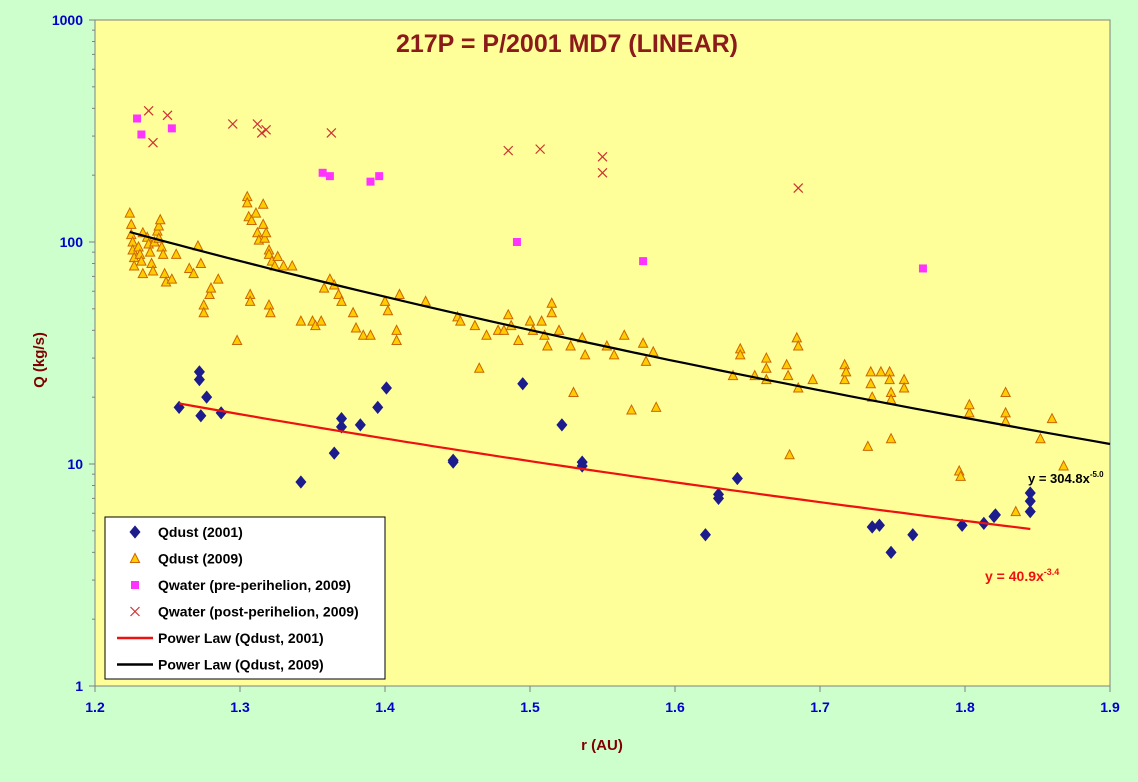 The width and height of the screenshot is (1138, 782). What do you see at coordinates (1014, 576) in the screenshot?
I see `fit-equation-base: y = 40.9x` at bounding box center [1014, 576].